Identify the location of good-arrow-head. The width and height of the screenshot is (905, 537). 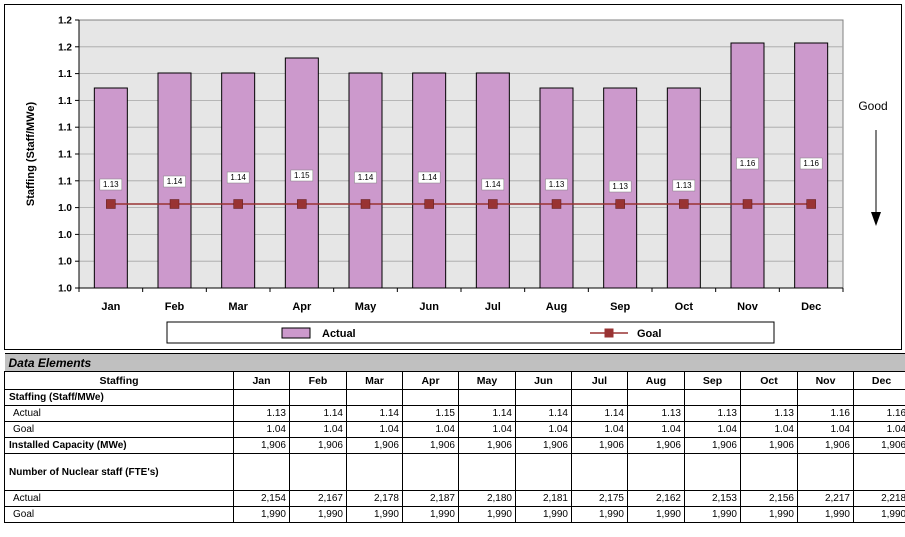
(876, 219).